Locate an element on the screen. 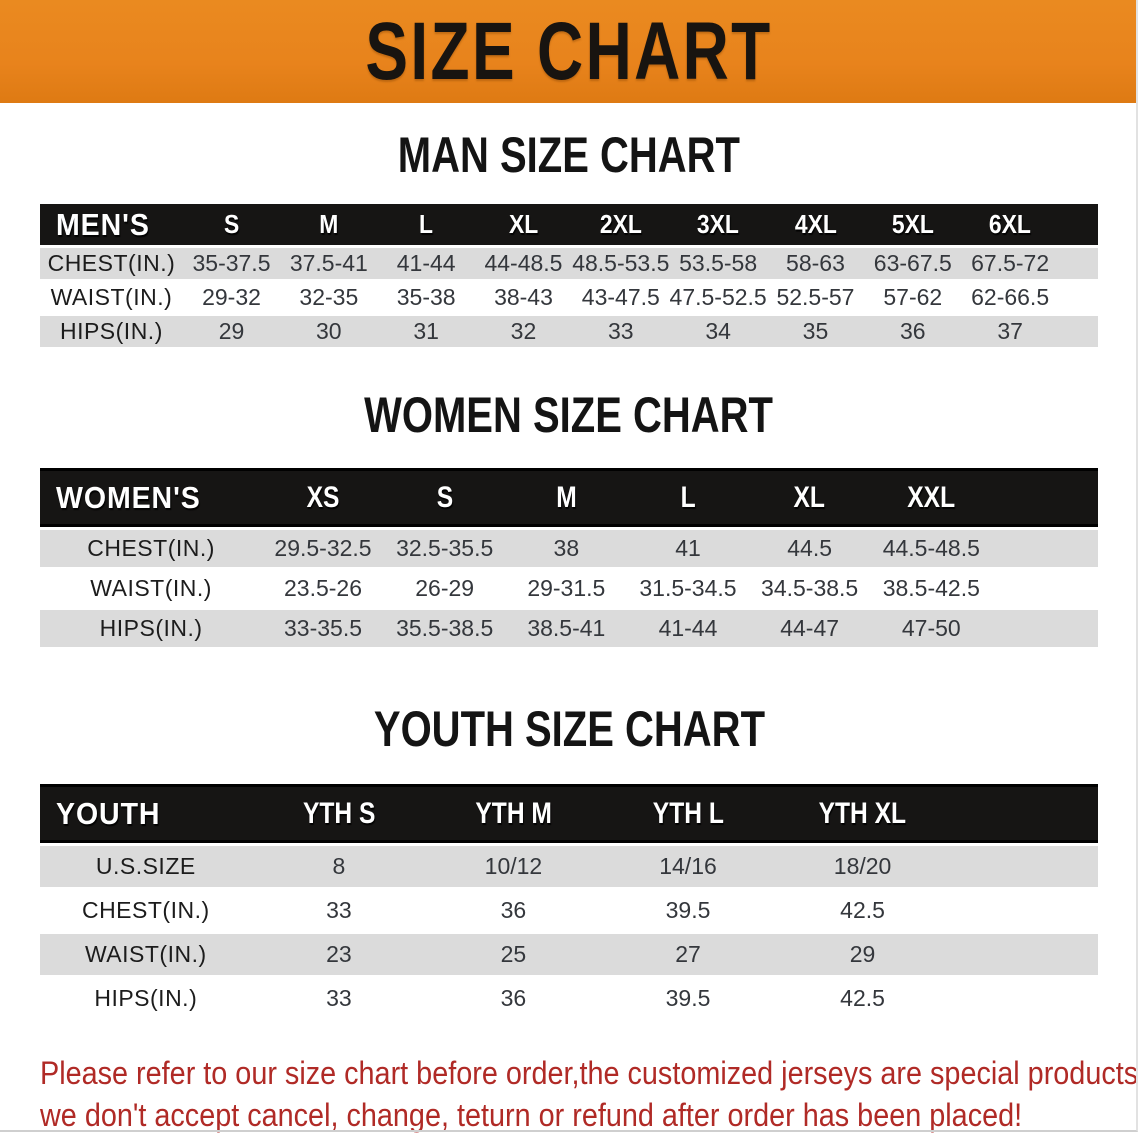 The height and width of the screenshot is (1136, 1138). cell: 29-32 is located at coordinates (231, 297).